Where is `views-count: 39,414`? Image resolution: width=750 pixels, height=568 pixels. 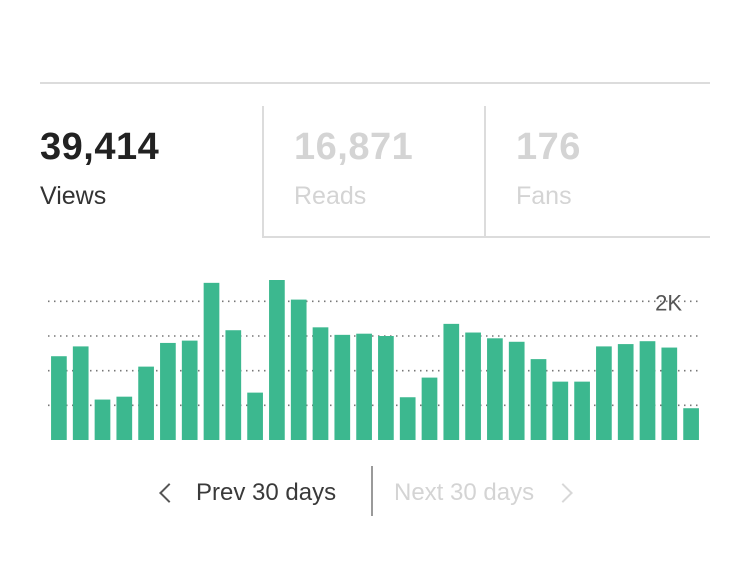 views-count: 39,414 is located at coordinates (100, 147).